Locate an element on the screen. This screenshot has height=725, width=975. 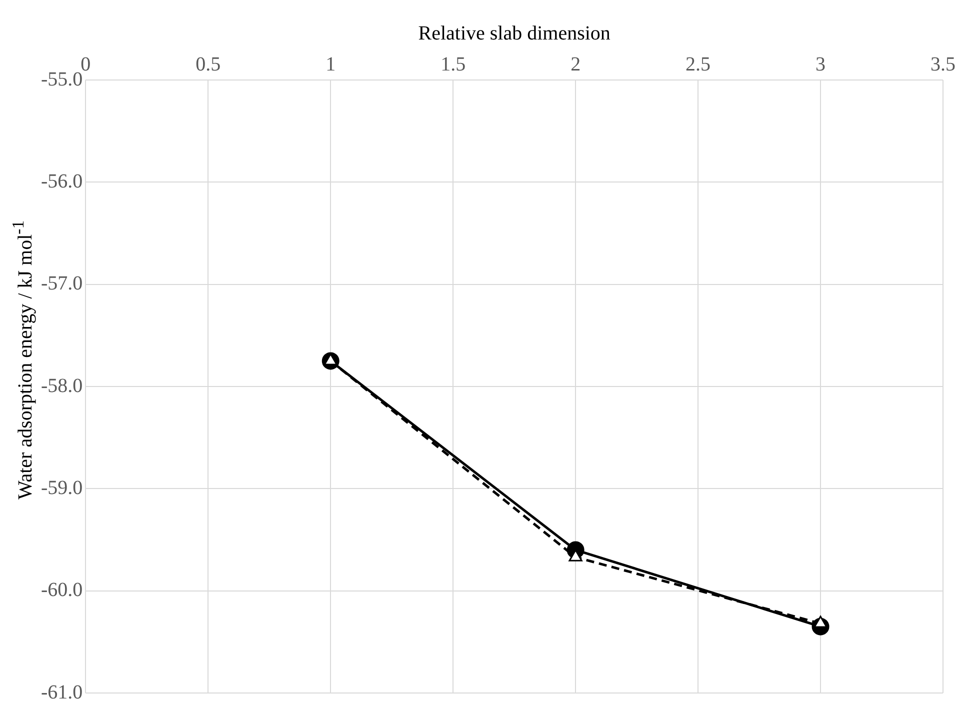
x-tick-label: 3.5 is located at coordinates (943, 64).